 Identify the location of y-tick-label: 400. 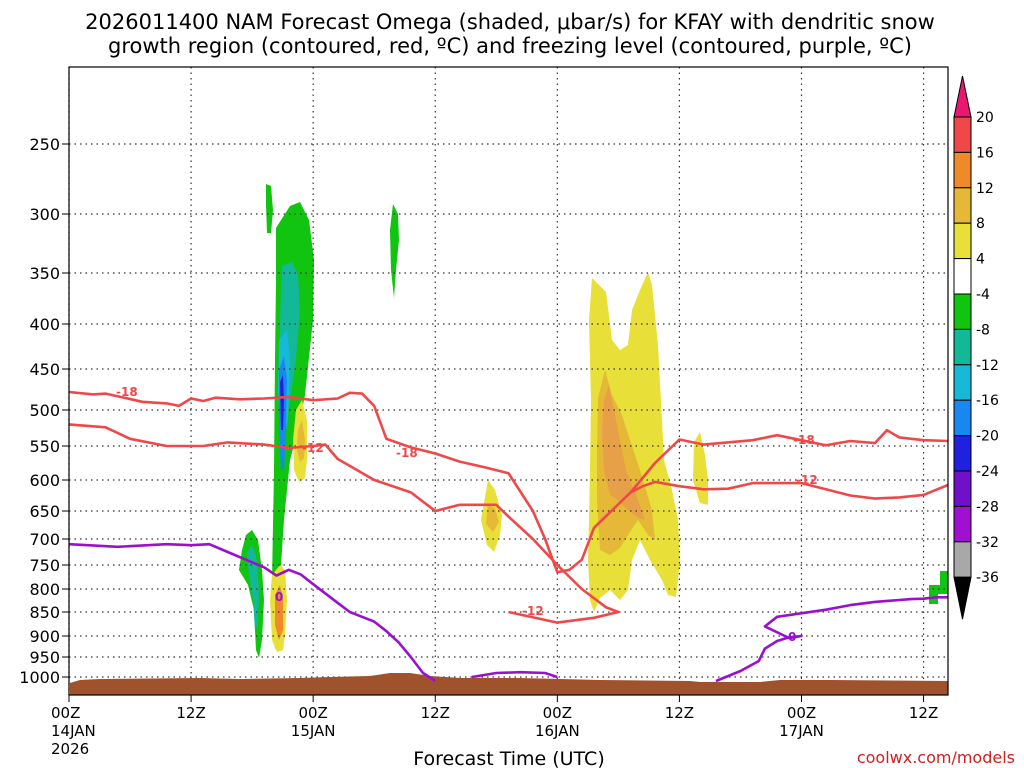
(44, 324).